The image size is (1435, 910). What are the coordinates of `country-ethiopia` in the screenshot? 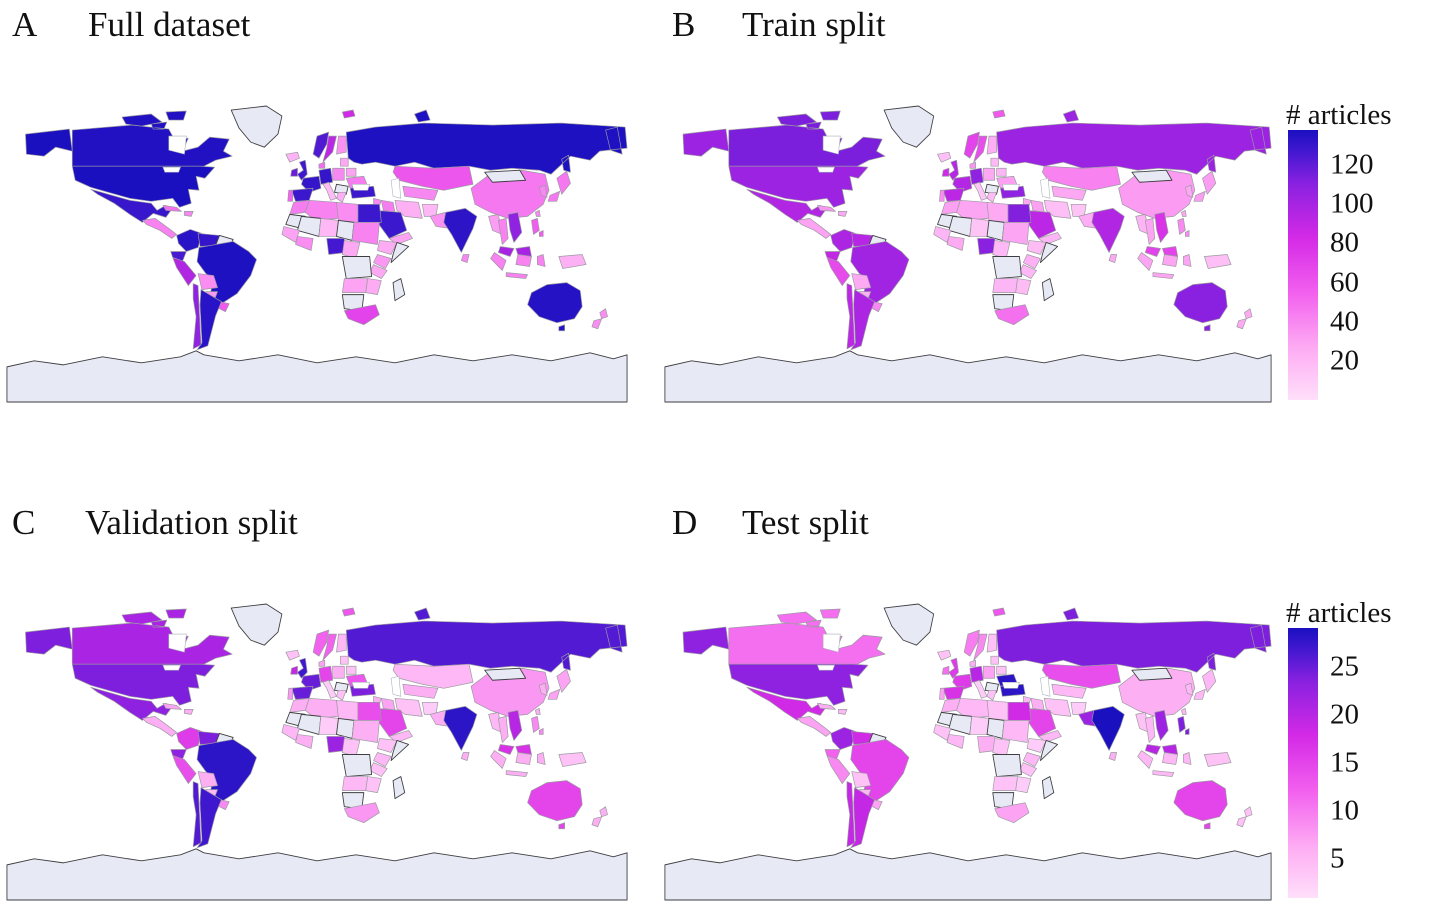 It's located at (387, 247).